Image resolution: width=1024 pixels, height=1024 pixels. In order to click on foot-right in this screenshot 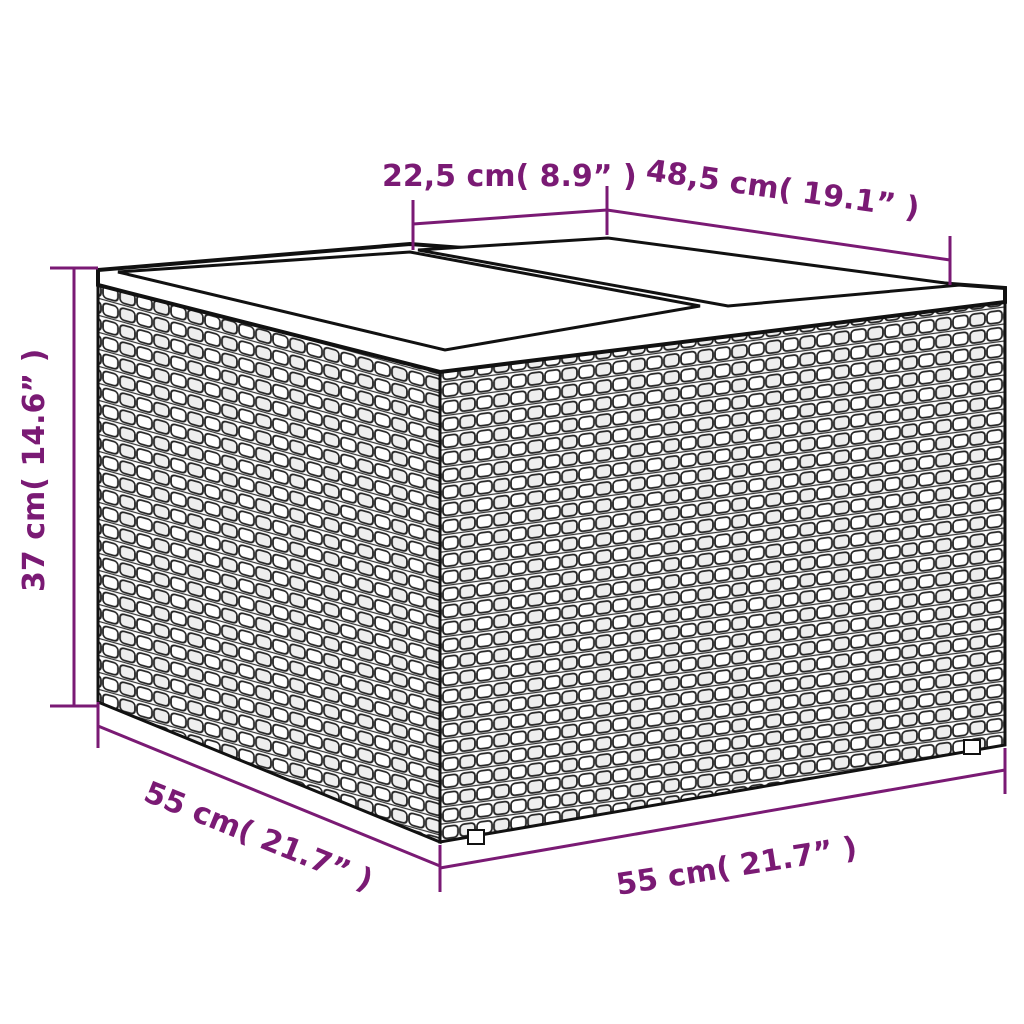, I will do `click(972, 747)`.